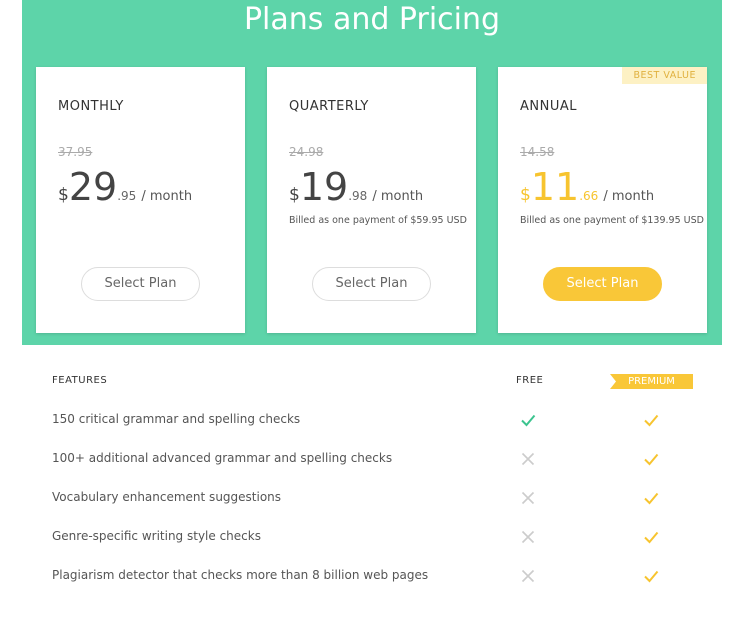  What do you see at coordinates (324, 187) in the screenshot?
I see `price-main: 19` at bounding box center [324, 187].